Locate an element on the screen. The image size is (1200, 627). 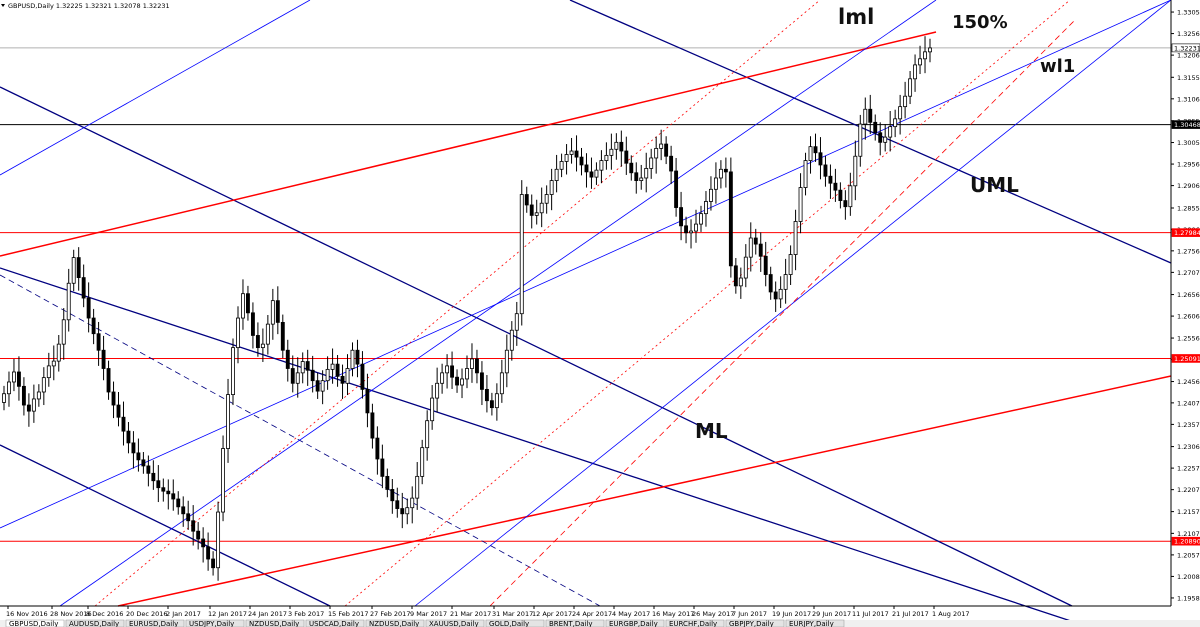
tab-label: EURCHF,Daily is located at coordinates (693, 623).